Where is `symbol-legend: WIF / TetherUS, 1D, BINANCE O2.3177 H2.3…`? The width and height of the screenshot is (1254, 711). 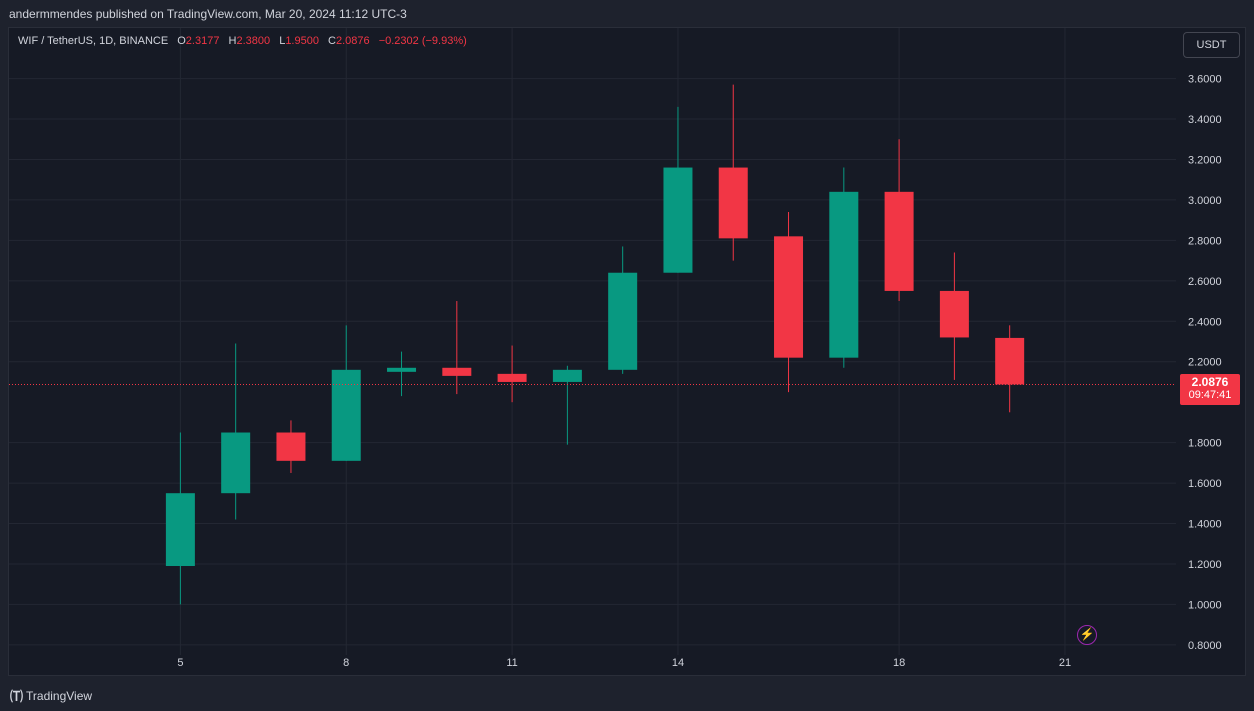 symbol-legend: WIF / TetherUS, 1D, BINANCE O2.3177 H2.3… is located at coordinates (242, 41).